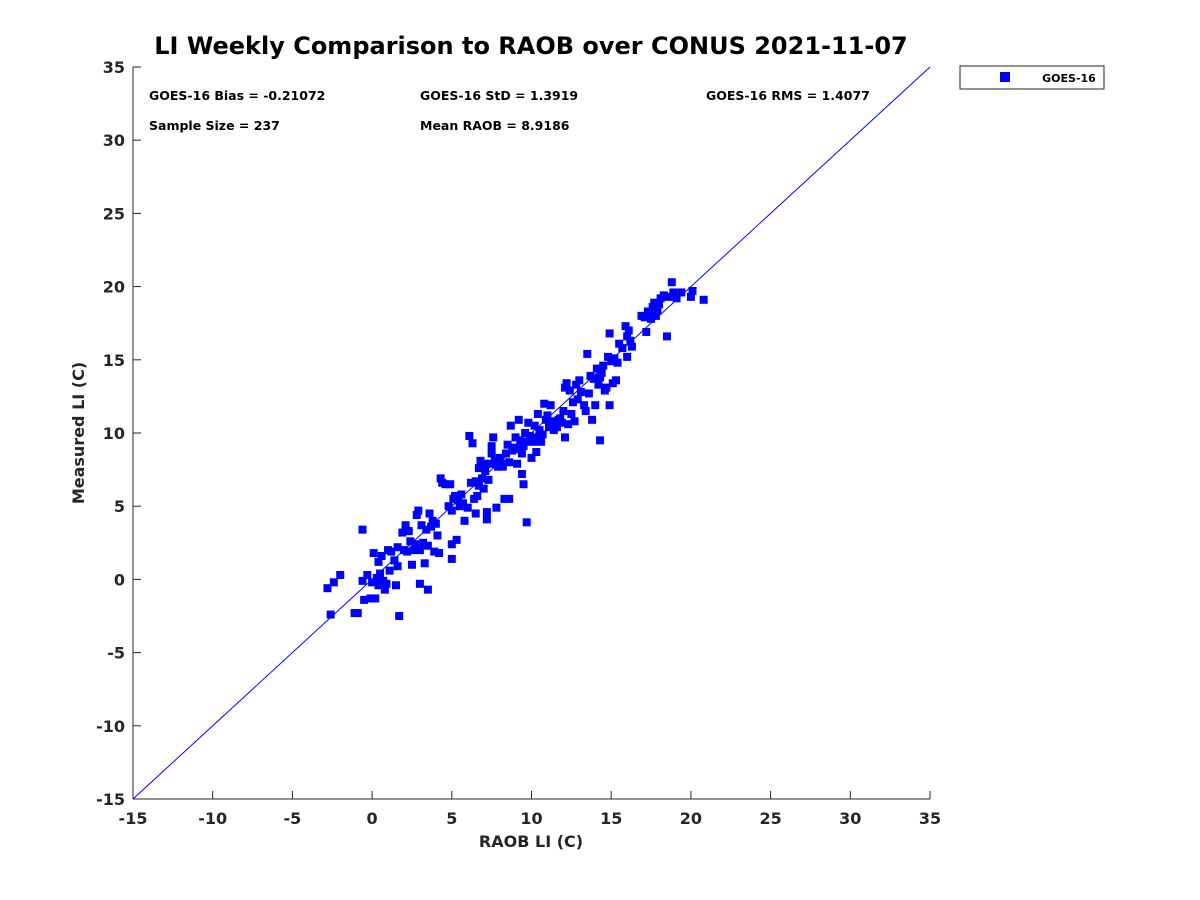 The image size is (1200, 900). I want to click on stat-mean-raob: Mean RAOB = 8.9186, so click(495, 125).